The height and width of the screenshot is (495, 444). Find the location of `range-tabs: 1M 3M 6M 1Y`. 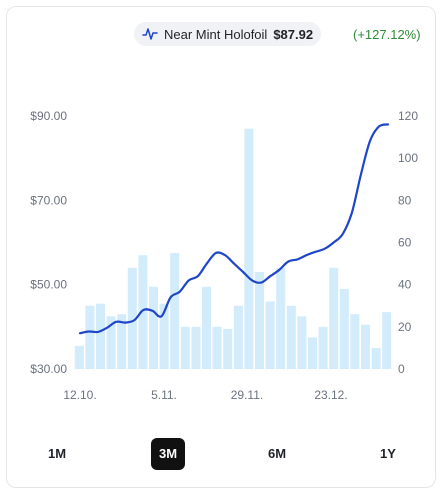

range-tabs: 1M 3M 6M 1Y is located at coordinates (222, 454).